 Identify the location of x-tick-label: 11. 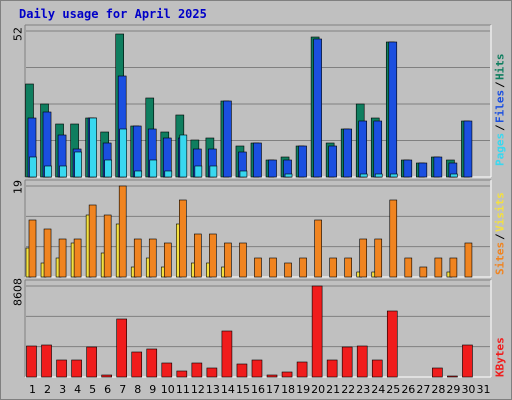
(183, 389).